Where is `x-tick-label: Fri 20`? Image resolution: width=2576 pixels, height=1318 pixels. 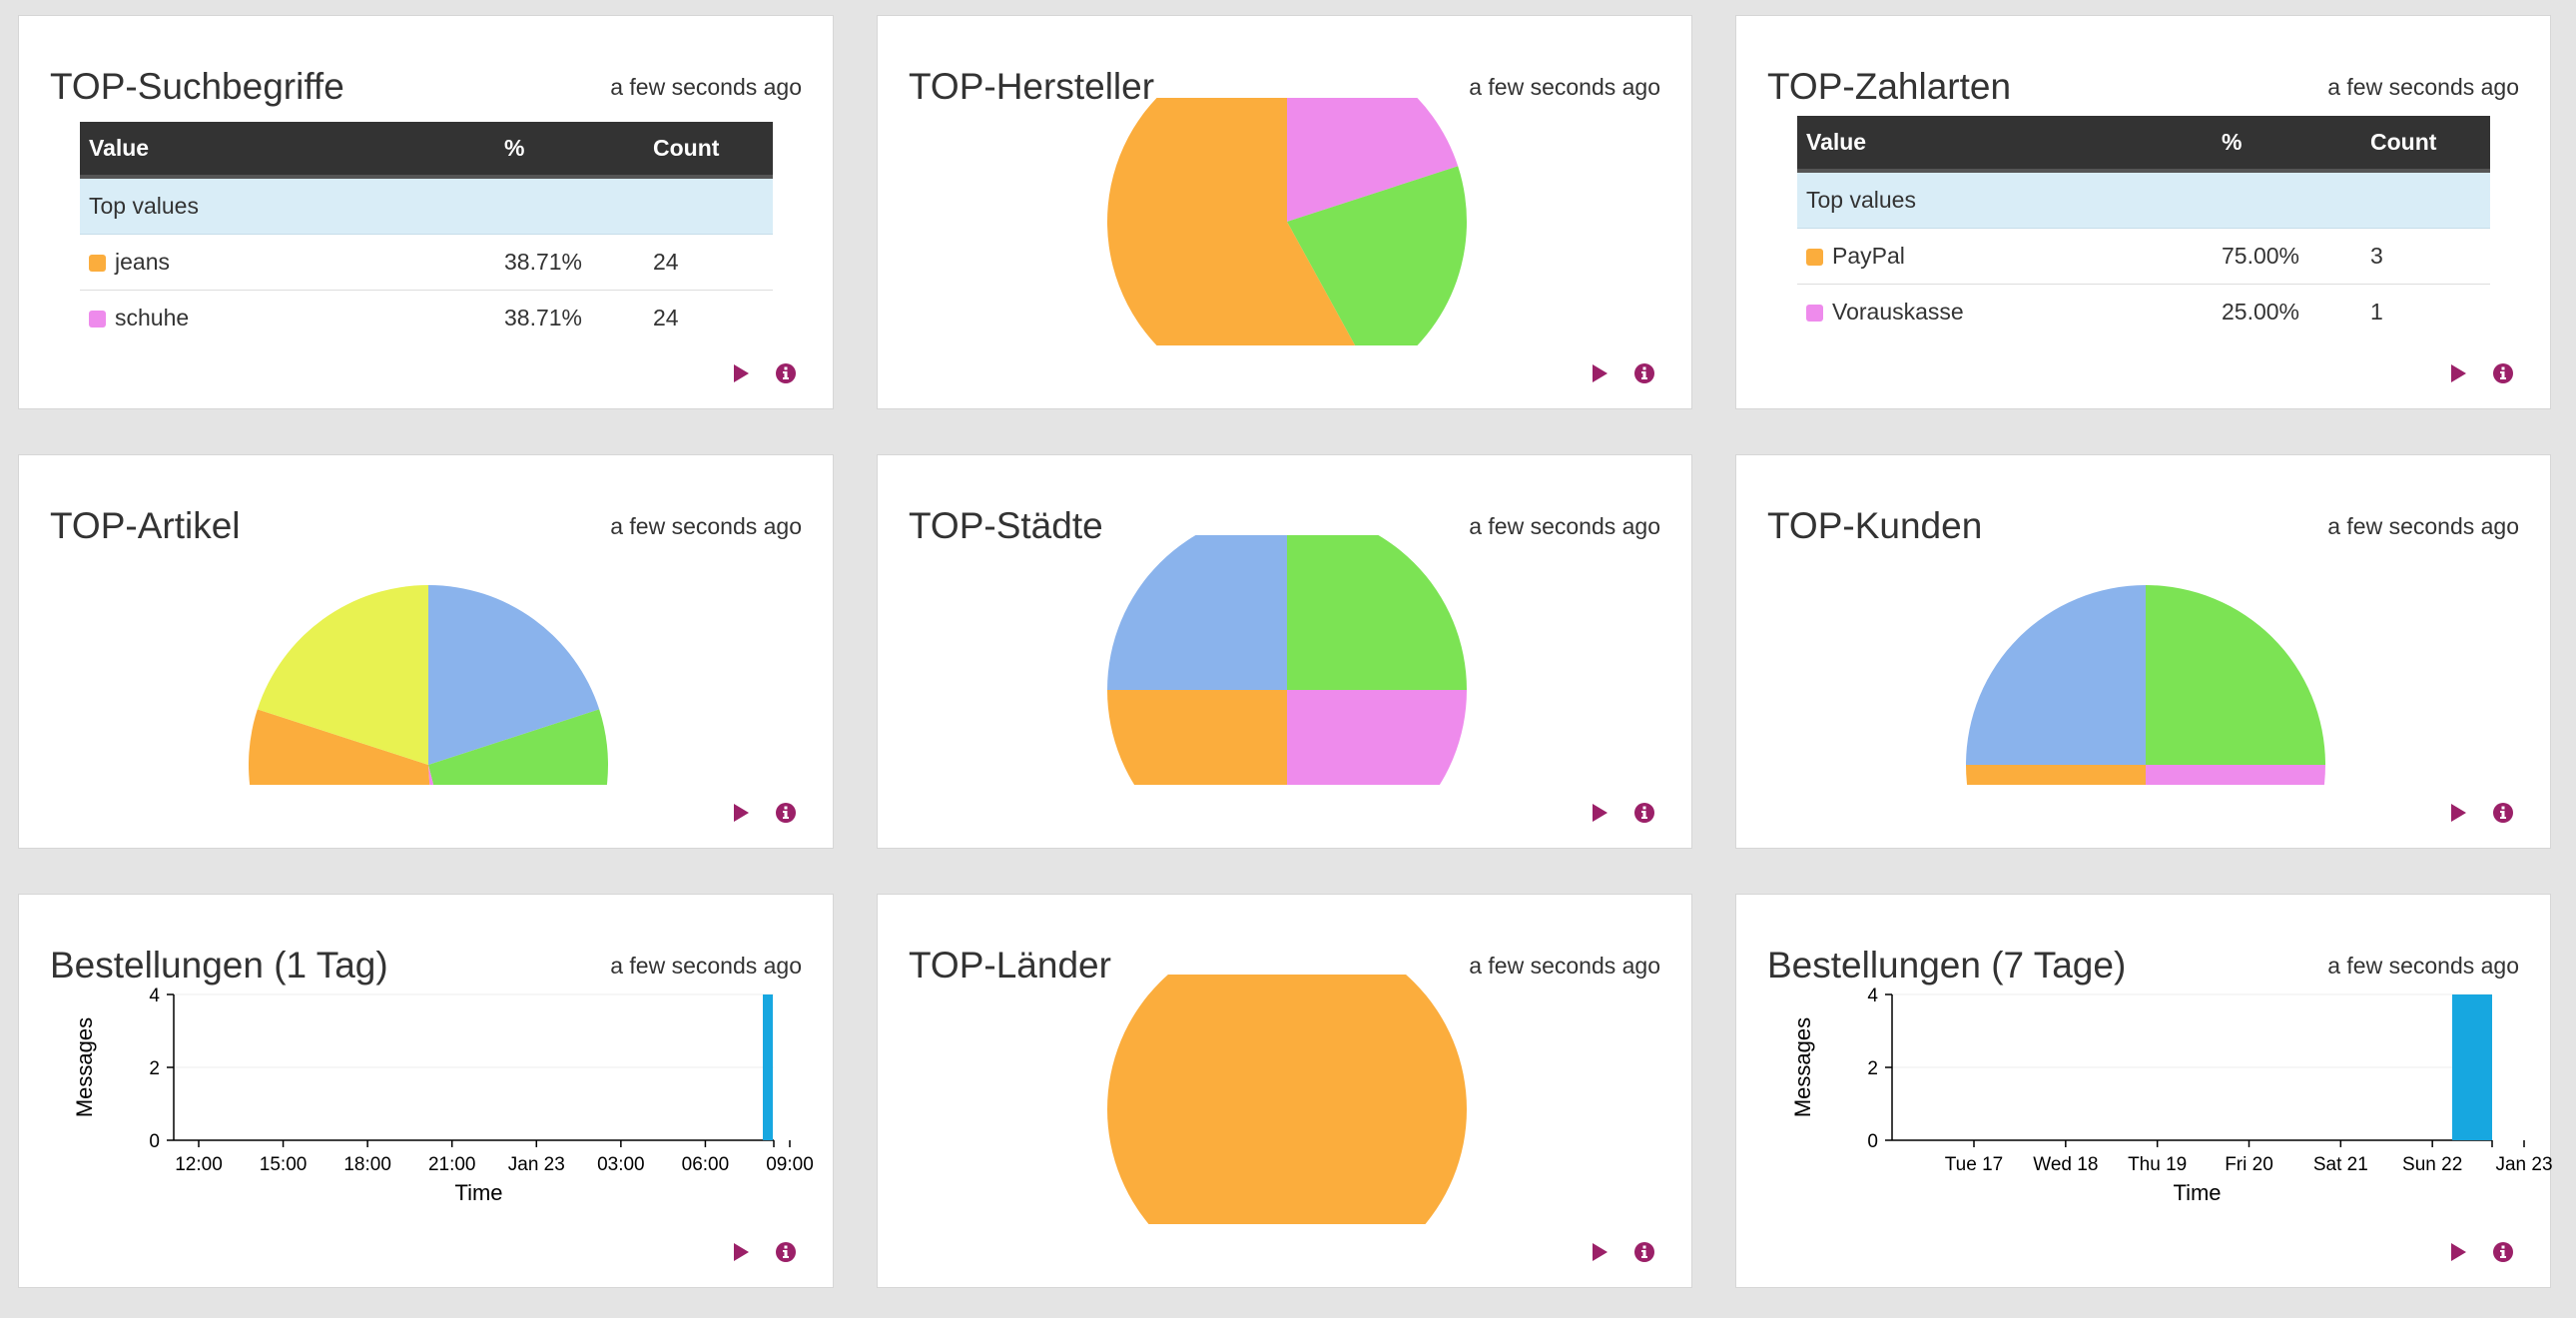
x-tick-label: Fri 20 is located at coordinates (2249, 1164).